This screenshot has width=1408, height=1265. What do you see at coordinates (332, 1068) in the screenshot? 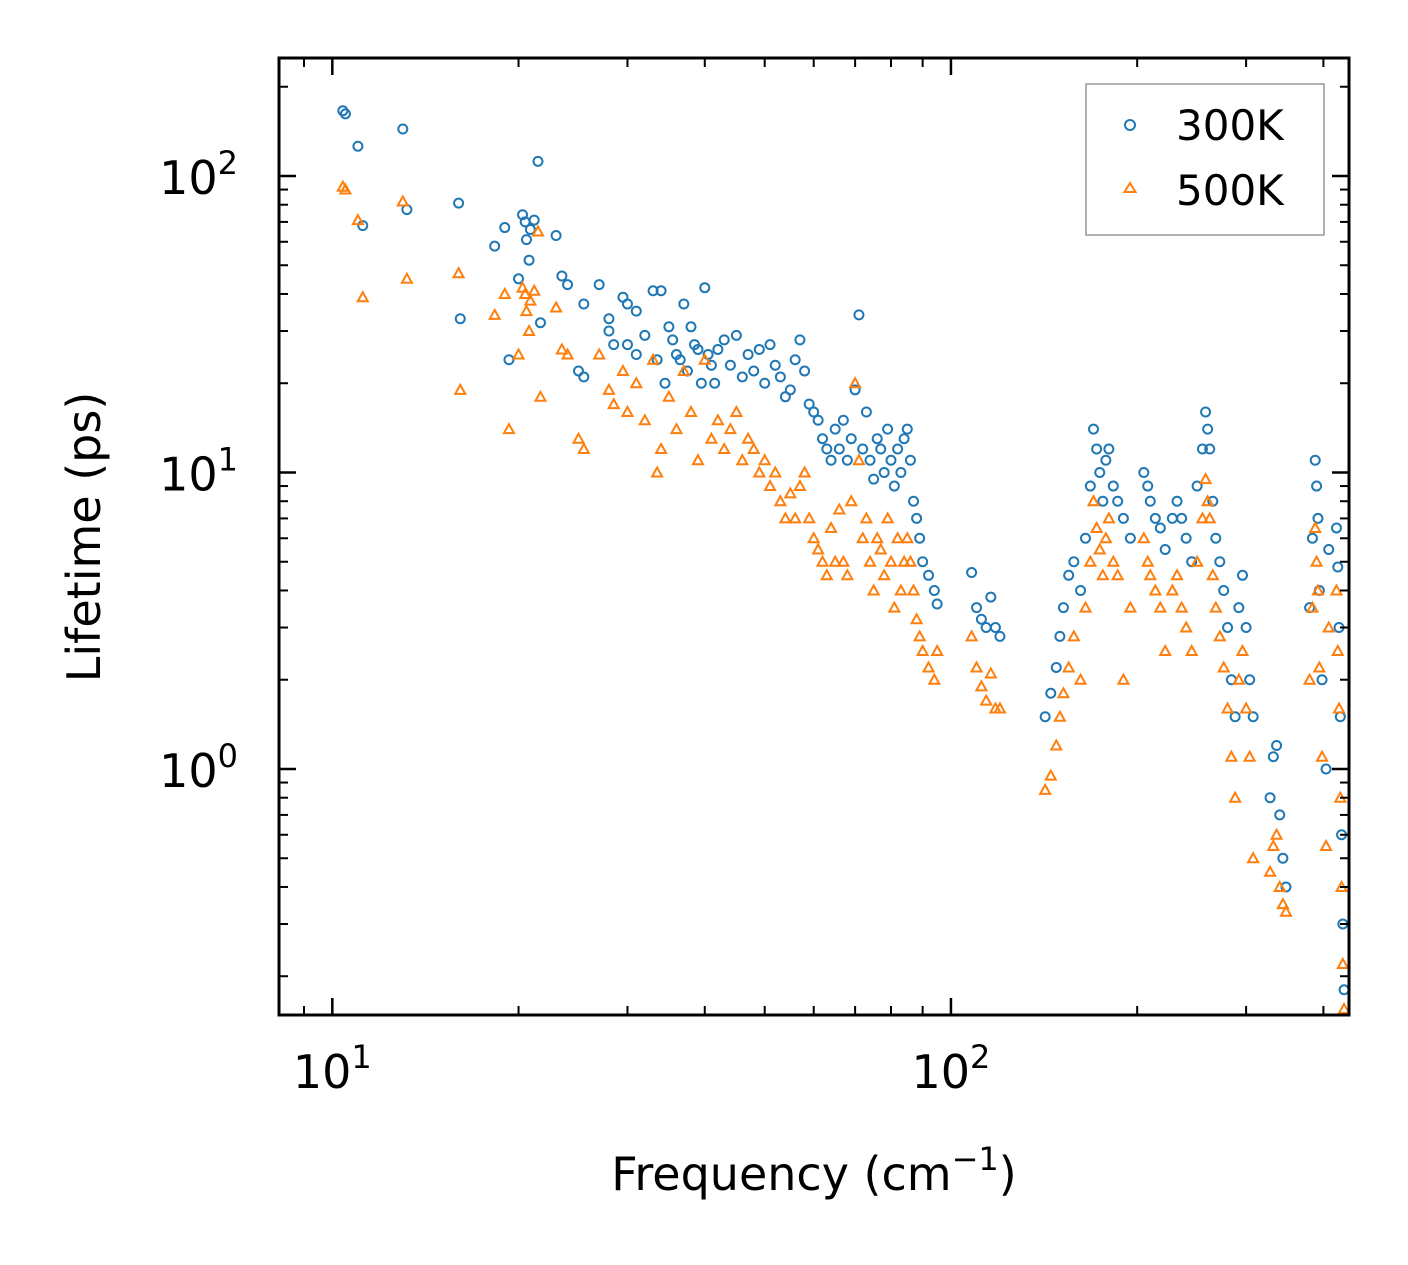
I see `x-tick-label-10: 101` at bounding box center [332, 1068].